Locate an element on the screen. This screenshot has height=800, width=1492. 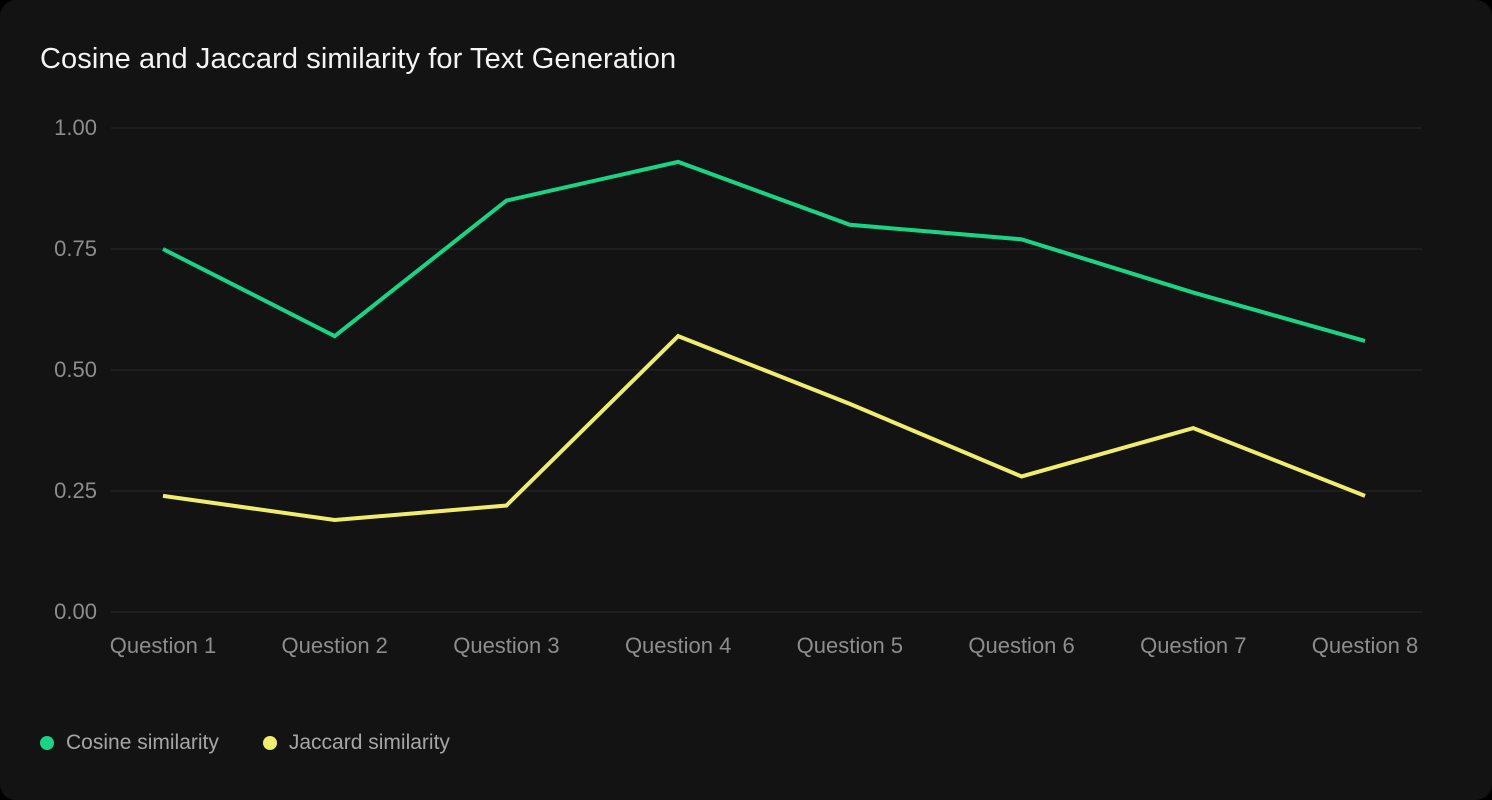
legend-item-cosine-similarity: Cosine similarity is located at coordinates (129, 742).